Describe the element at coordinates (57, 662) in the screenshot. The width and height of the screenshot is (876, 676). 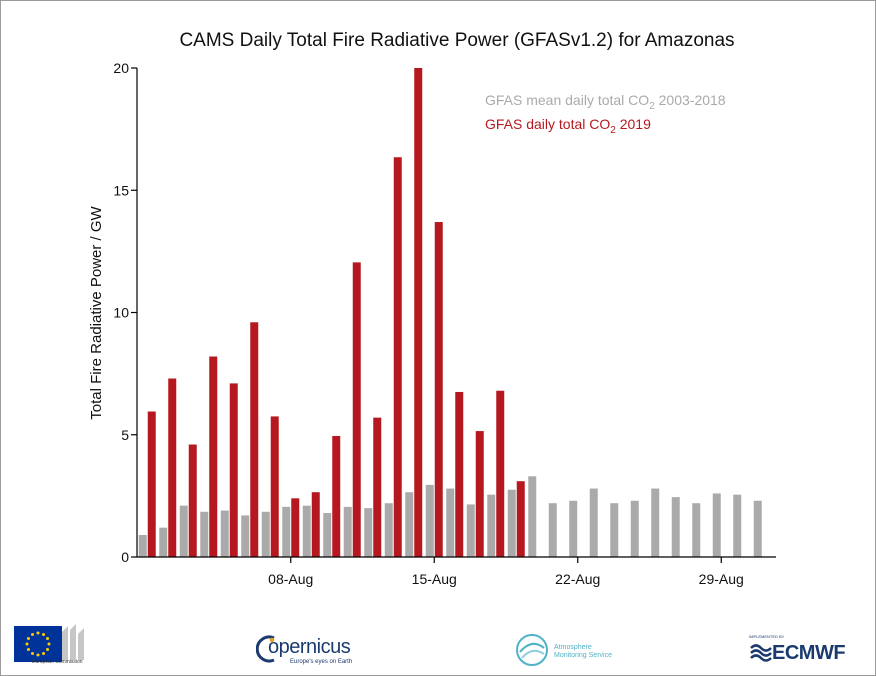
I see `eu-label: European Commission` at that location.